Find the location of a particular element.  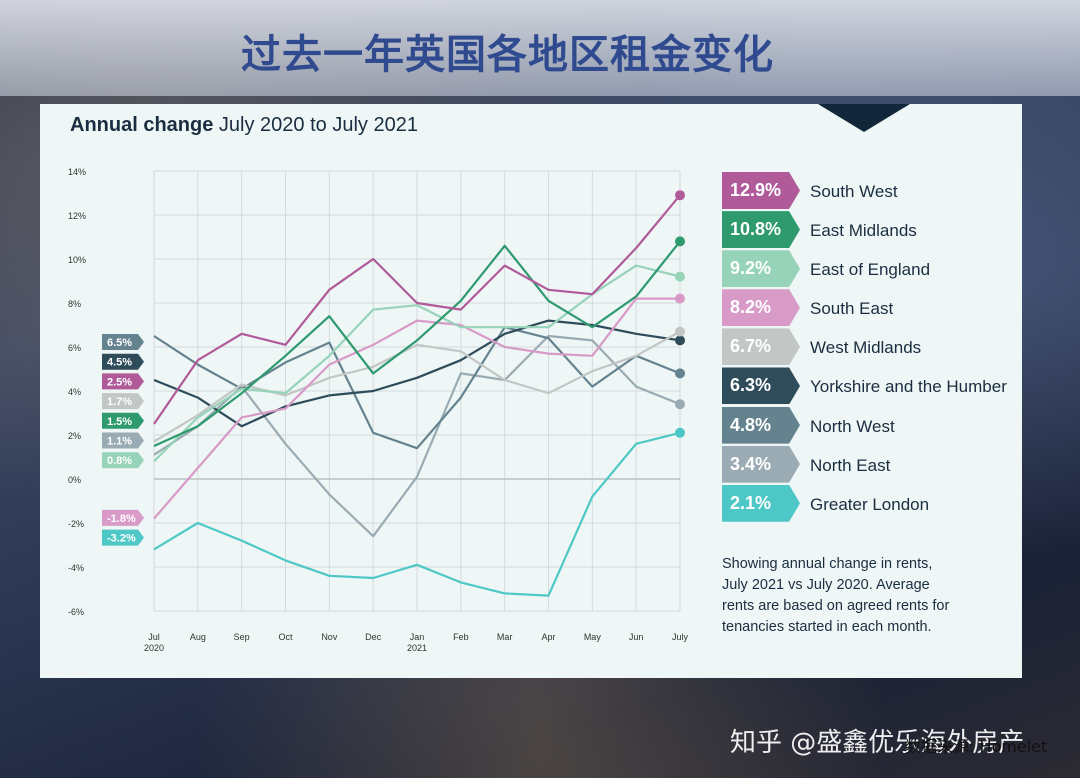

x-tick-year-label: 2020 is located at coordinates (154, 648).